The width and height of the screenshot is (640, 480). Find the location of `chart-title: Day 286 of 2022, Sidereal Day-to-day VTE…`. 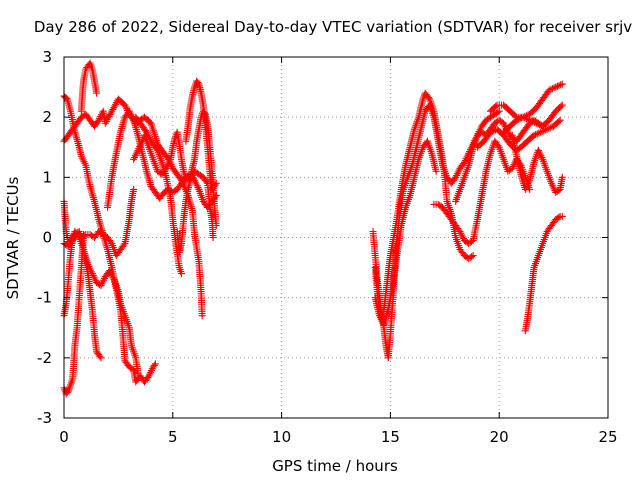

chart-title: Day 286 of 2022, Sidereal Day-to-day VTE… is located at coordinates (333, 27).